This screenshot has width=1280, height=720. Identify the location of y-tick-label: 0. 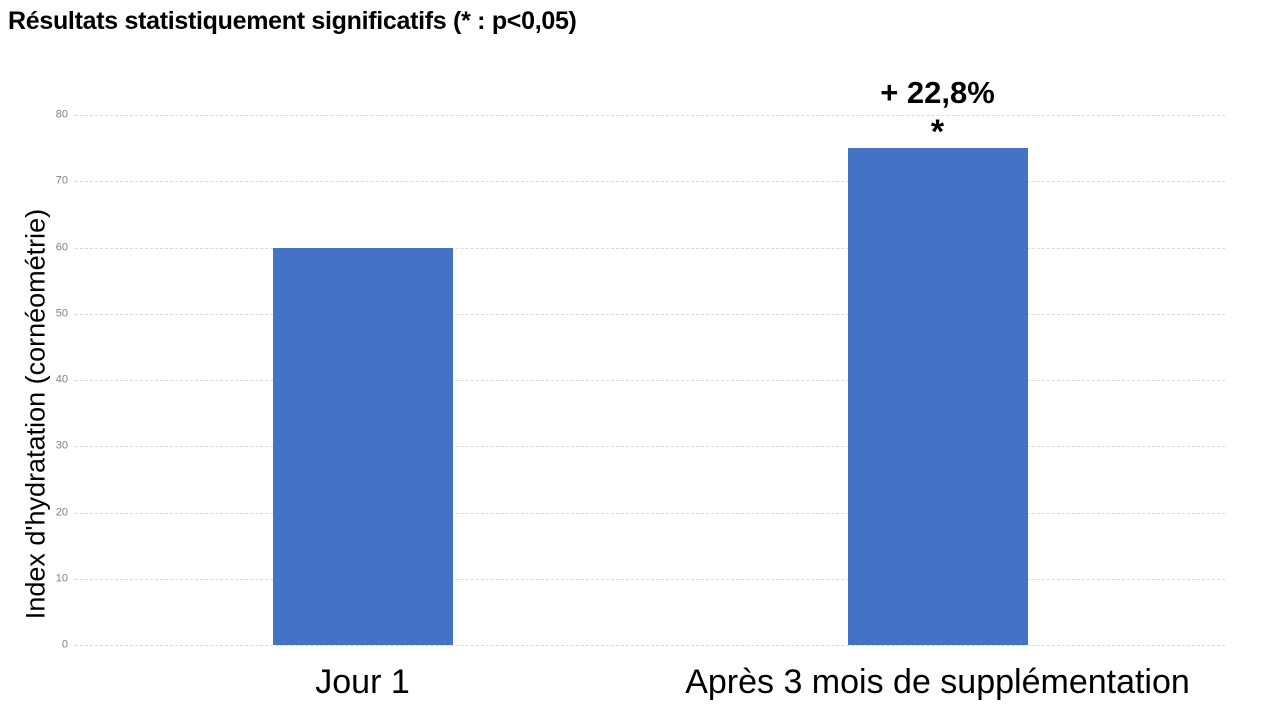
(64, 644).